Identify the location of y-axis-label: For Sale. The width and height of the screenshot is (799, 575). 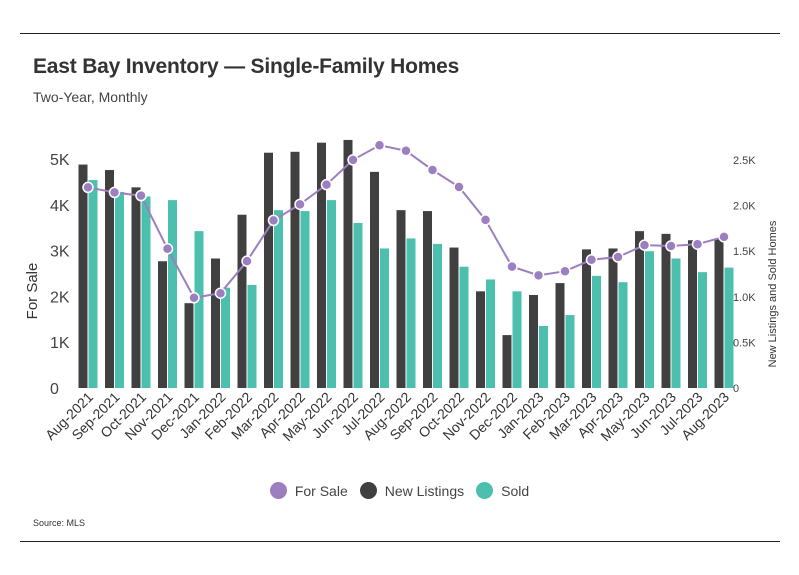
(32, 291).